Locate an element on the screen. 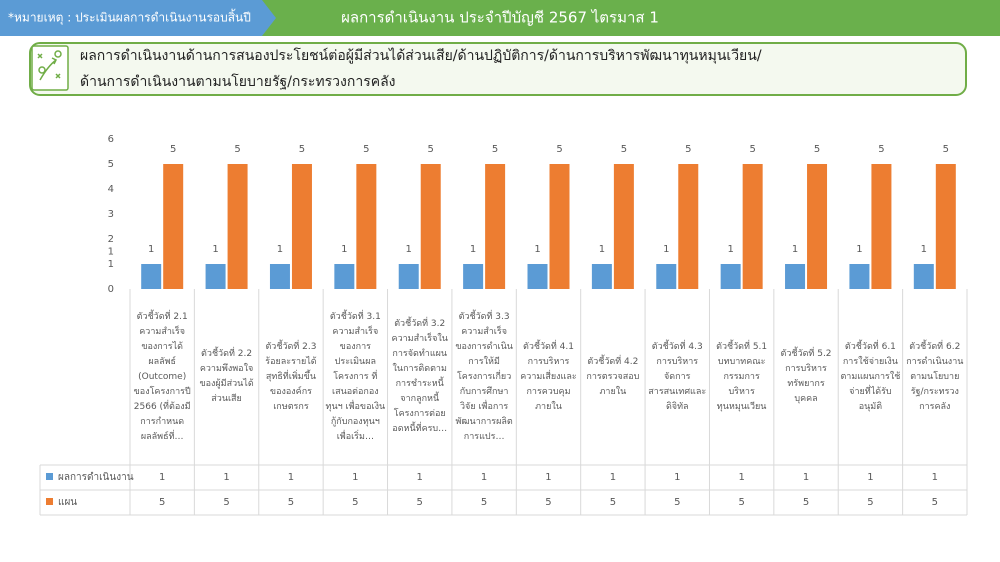 The width and height of the screenshot is (1000, 562). note-tab is located at coordinates (138, 18).